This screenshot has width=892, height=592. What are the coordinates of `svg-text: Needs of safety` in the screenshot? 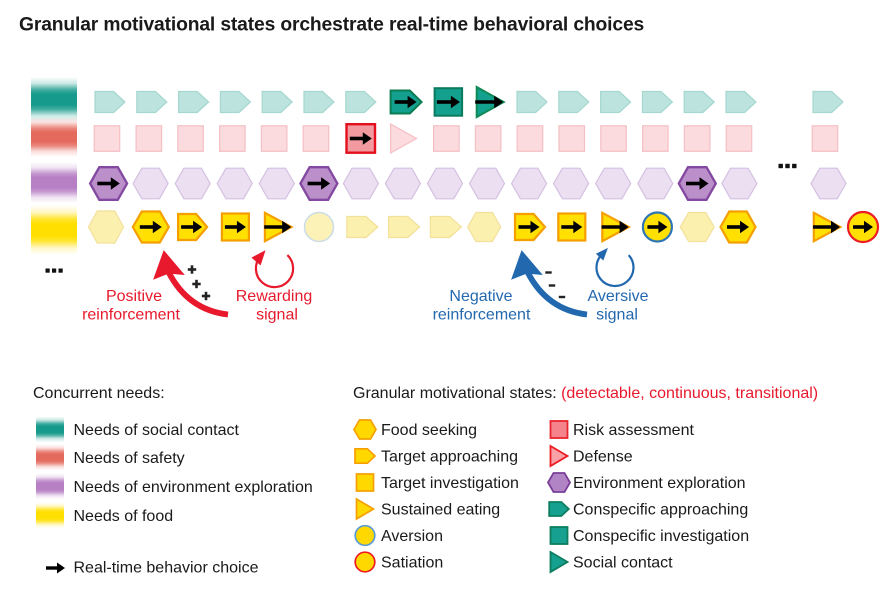 It's located at (129, 458).